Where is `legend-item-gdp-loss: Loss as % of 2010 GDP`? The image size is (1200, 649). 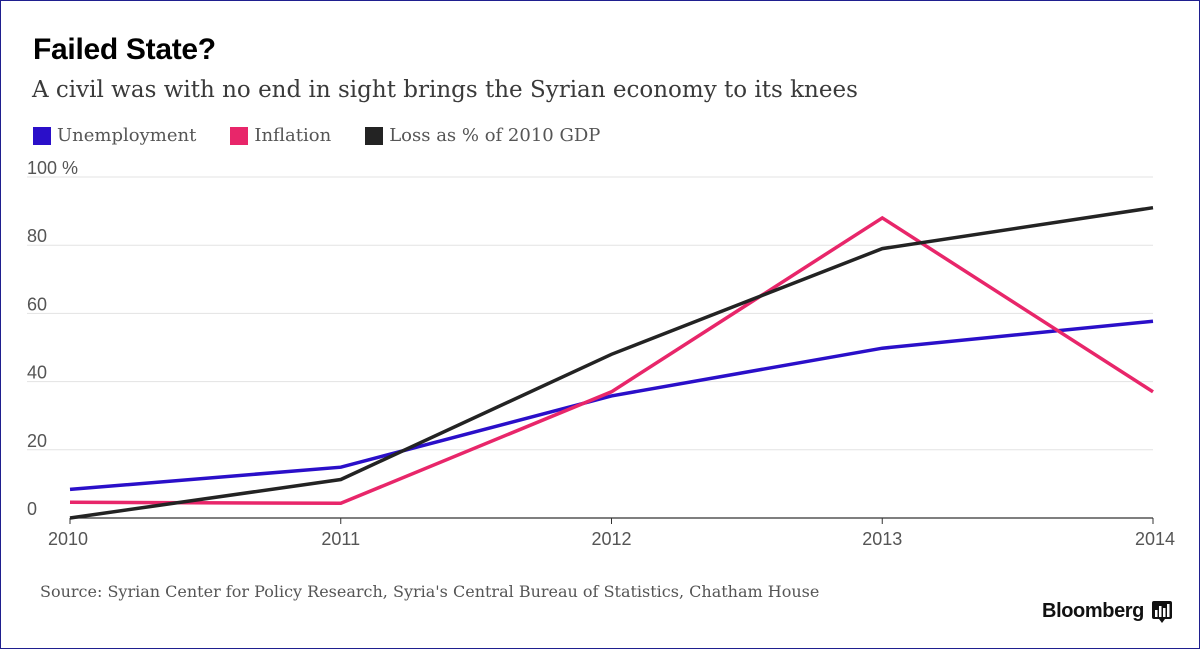 legend-item-gdp-loss: Loss as % of 2010 GDP is located at coordinates (482, 135).